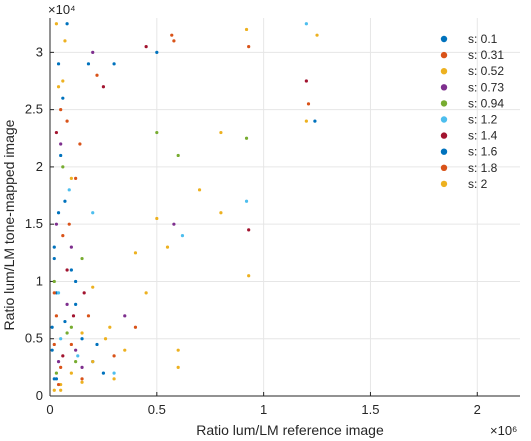 This screenshot has height=441, width=531. I want to click on legend-entry-label: s: 1.4, so click(483, 136).